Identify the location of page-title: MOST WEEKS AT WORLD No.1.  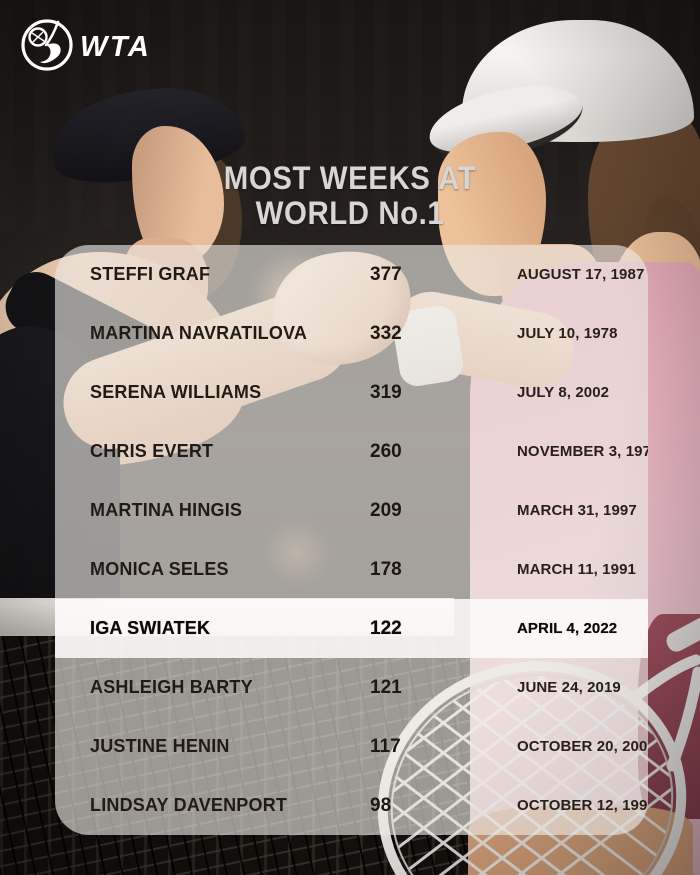
(350, 196).